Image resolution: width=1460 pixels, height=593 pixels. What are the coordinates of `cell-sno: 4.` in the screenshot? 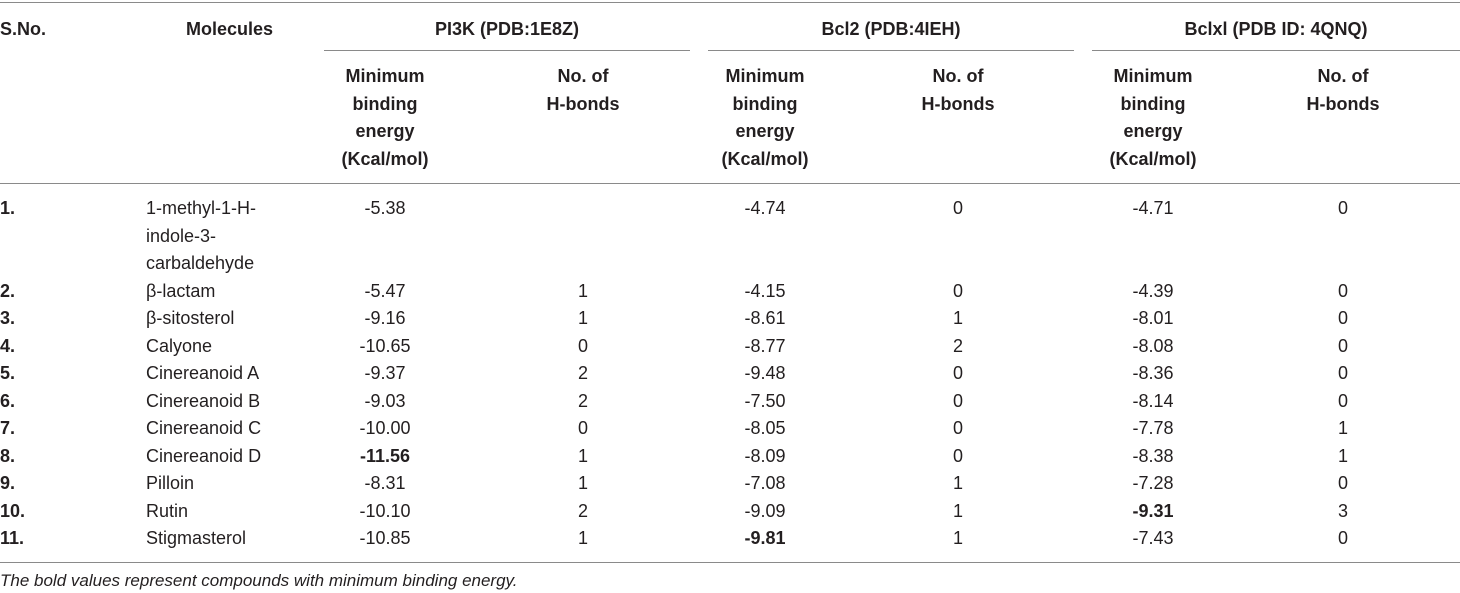 It's located at (8, 345).